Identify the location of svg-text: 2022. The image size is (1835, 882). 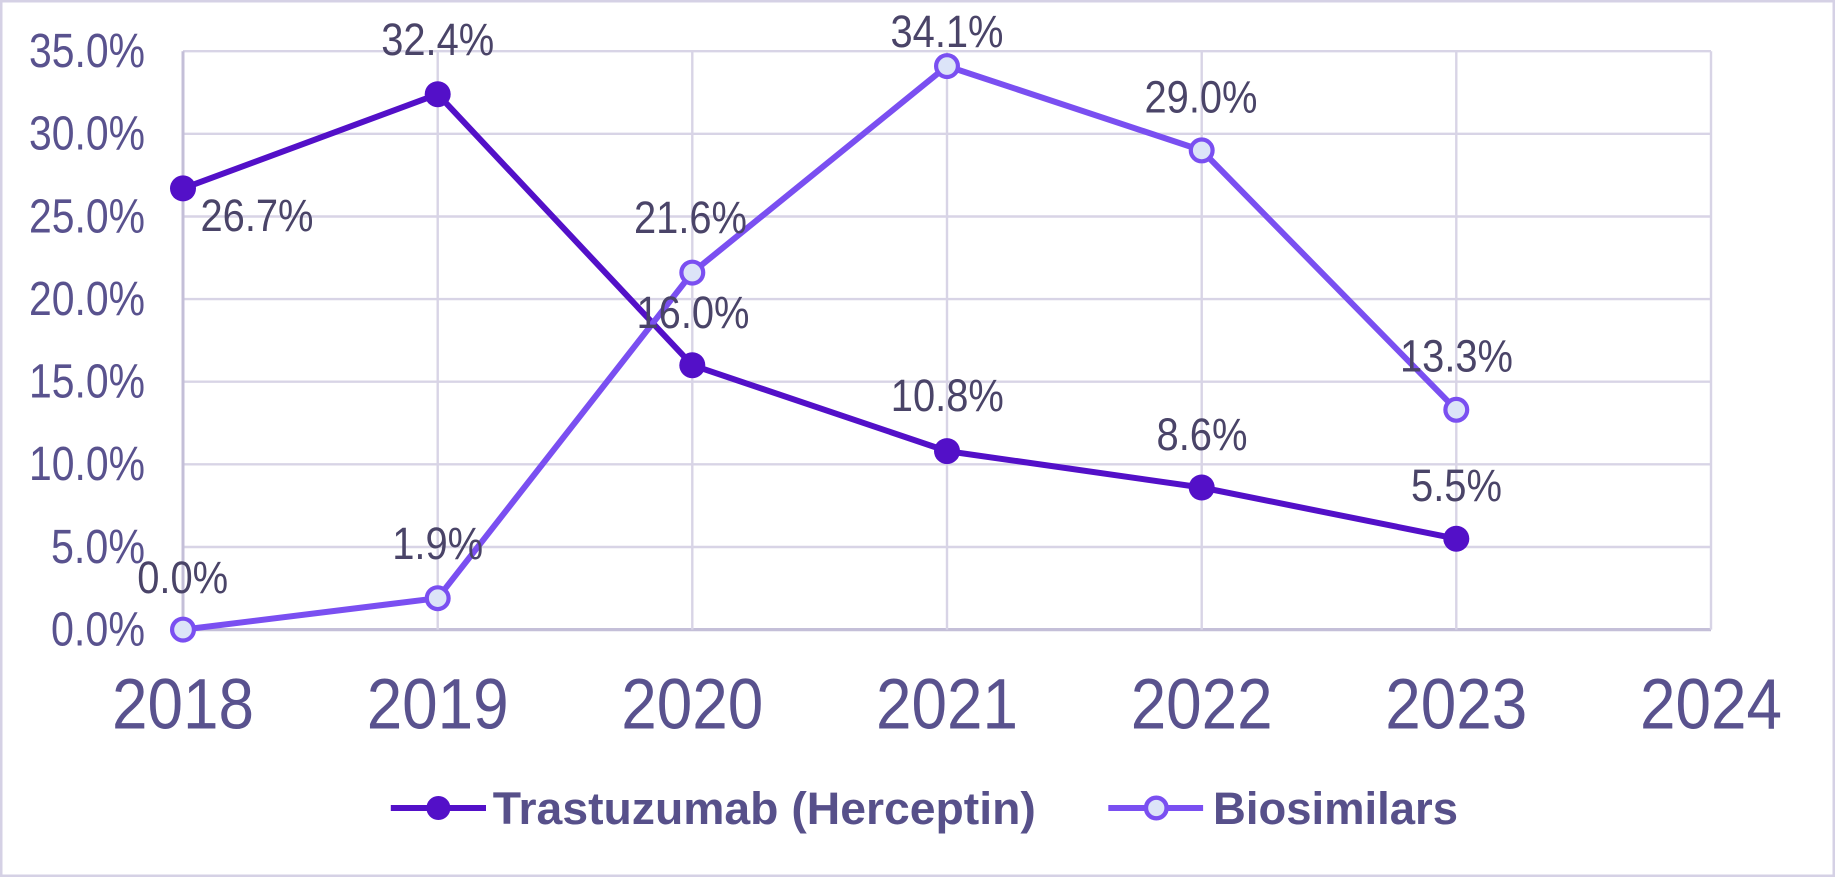
(1202, 705).